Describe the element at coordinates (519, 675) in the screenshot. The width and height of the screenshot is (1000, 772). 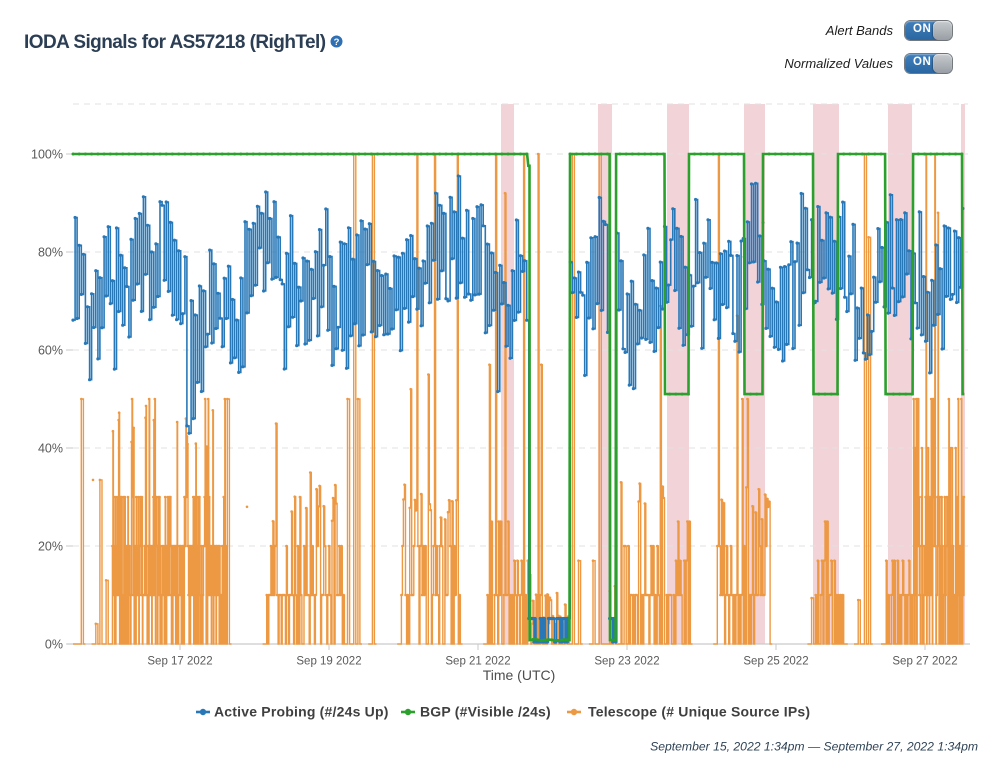
I see `svg-text: Time (UTC)` at that location.